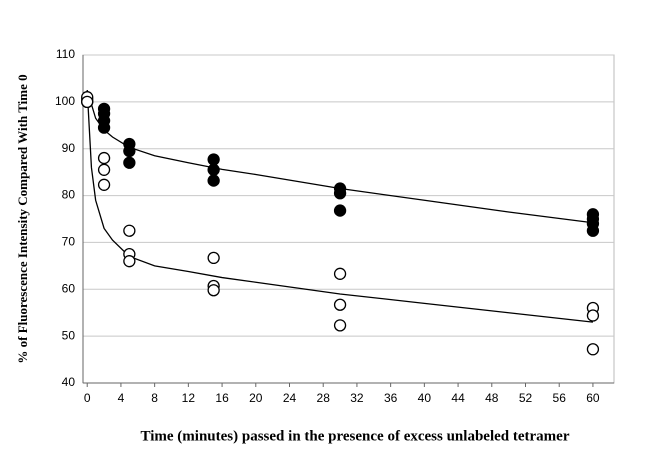  I want to click on x-tick-label: 52, so click(526, 398).